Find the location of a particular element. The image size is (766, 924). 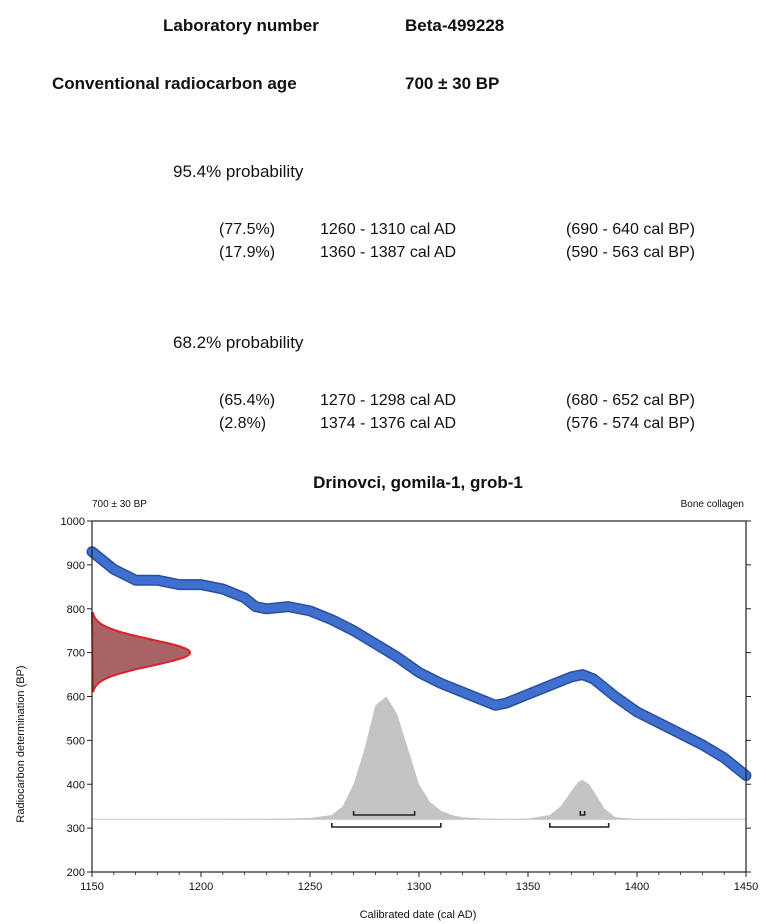

y-tick-label: 1000 is located at coordinates (73, 522).